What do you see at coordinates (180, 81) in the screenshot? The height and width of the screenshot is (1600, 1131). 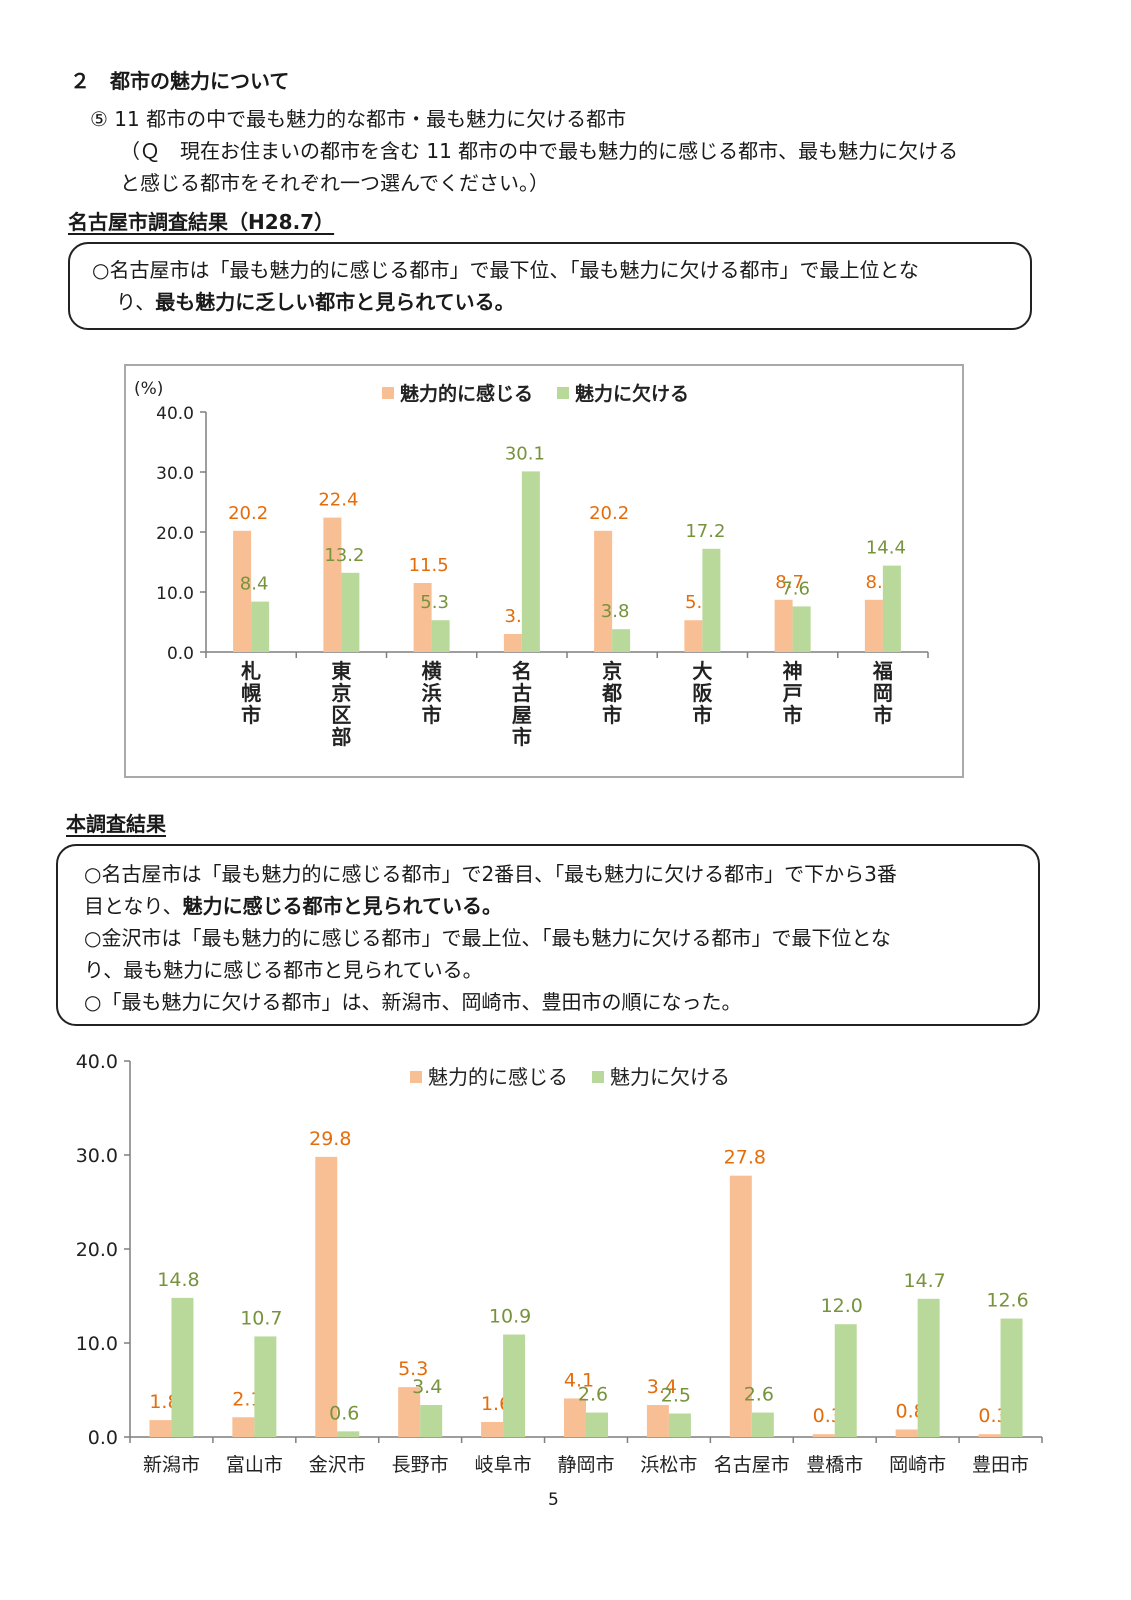 I see `section-heading: ２ 都市の魅力について` at bounding box center [180, 81].